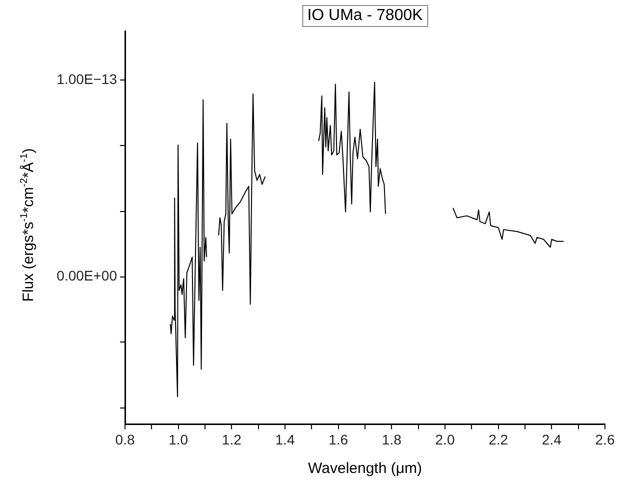  Describe the element at coordinates (232, 439) in the screenshot. I see `x-tick-label: 1.2` at that location.